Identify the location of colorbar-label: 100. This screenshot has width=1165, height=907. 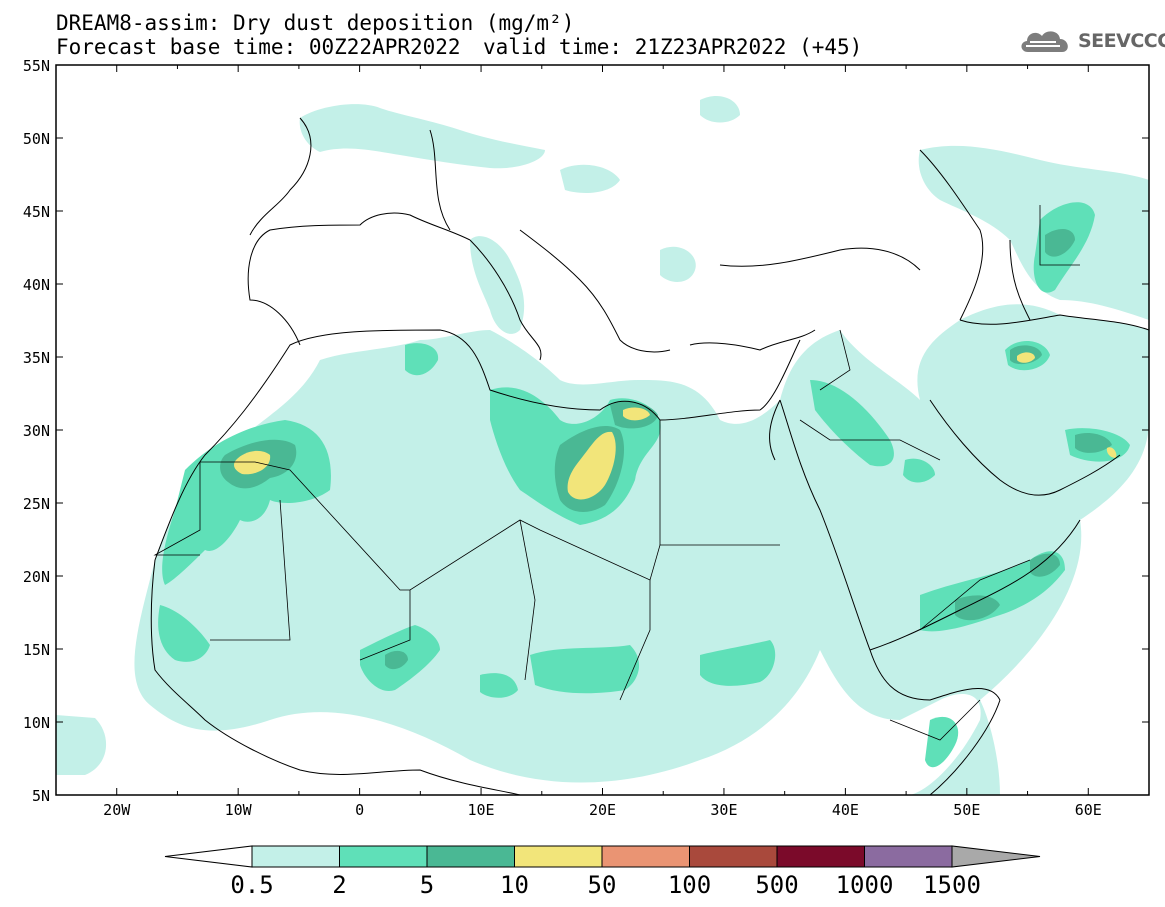
(689, 885).